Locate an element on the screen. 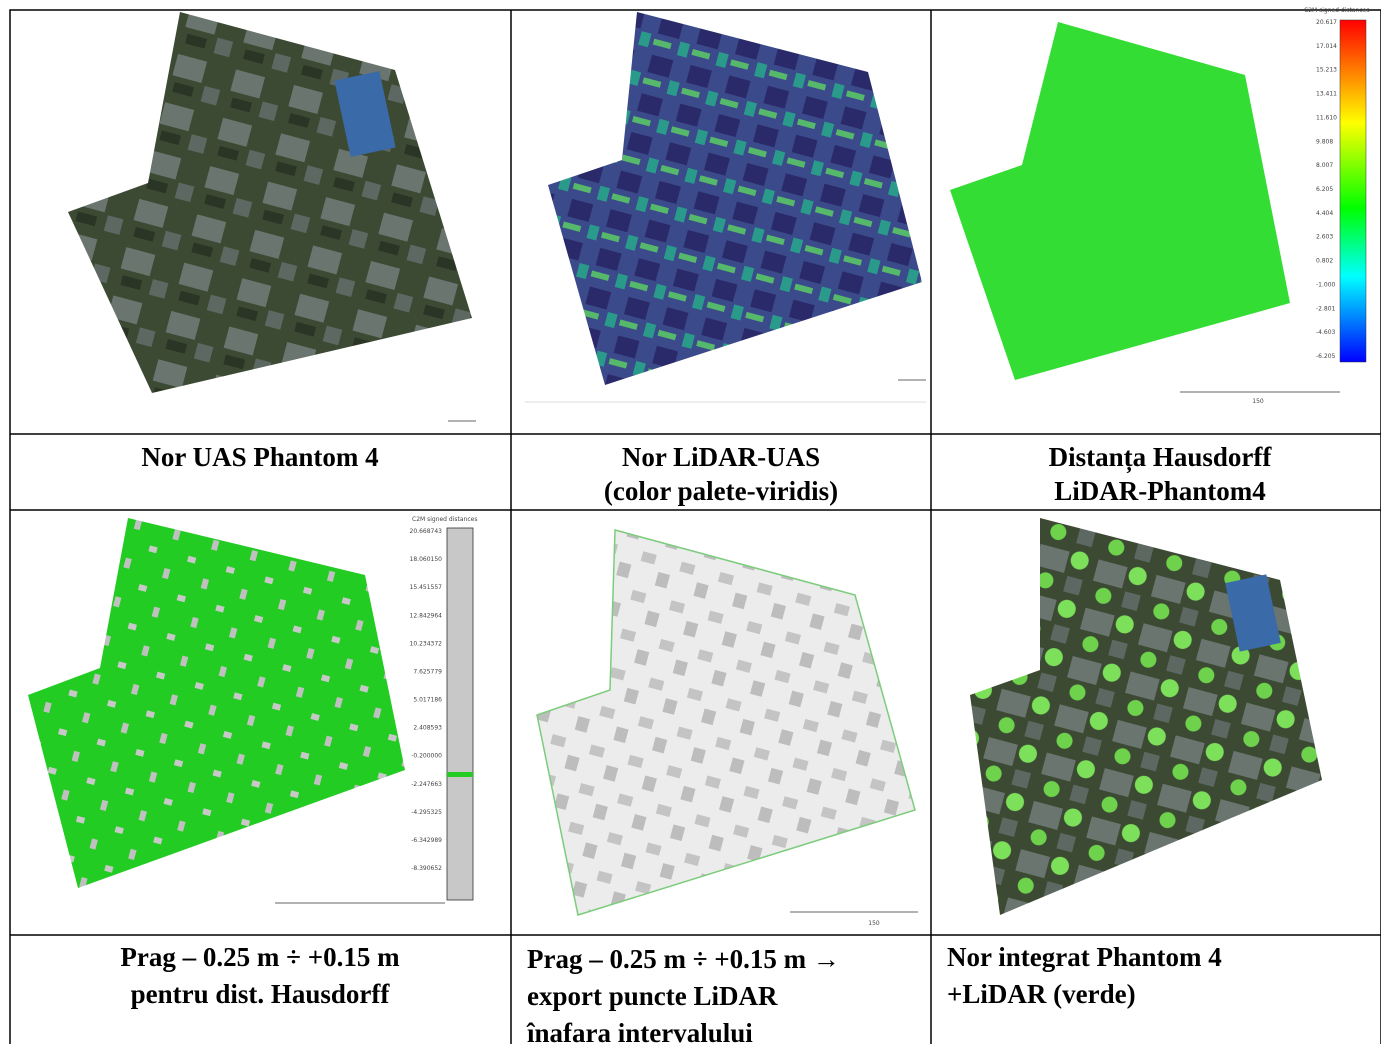  cloud-threshold is located at coordinates (216, 703).